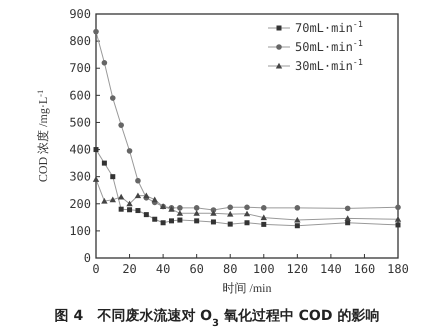  Describe the element at coordinates (329, 65) in the screenshot. I see `legend-label: 30mL·min$^{-1}$` at that location.